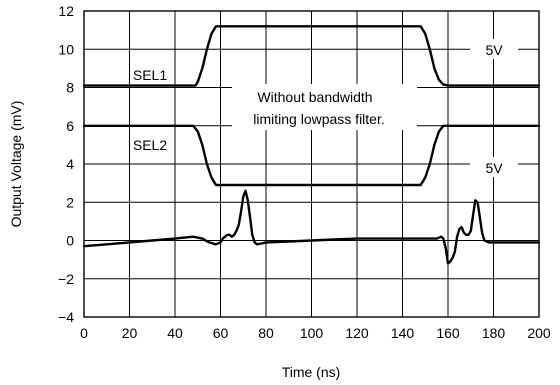 The height and width of the screenshot is (385, 560). What do you see at coordinates (221, 333) in the screenshot?
I see `x-tick-label: 60` at bounding box center [221, 333].